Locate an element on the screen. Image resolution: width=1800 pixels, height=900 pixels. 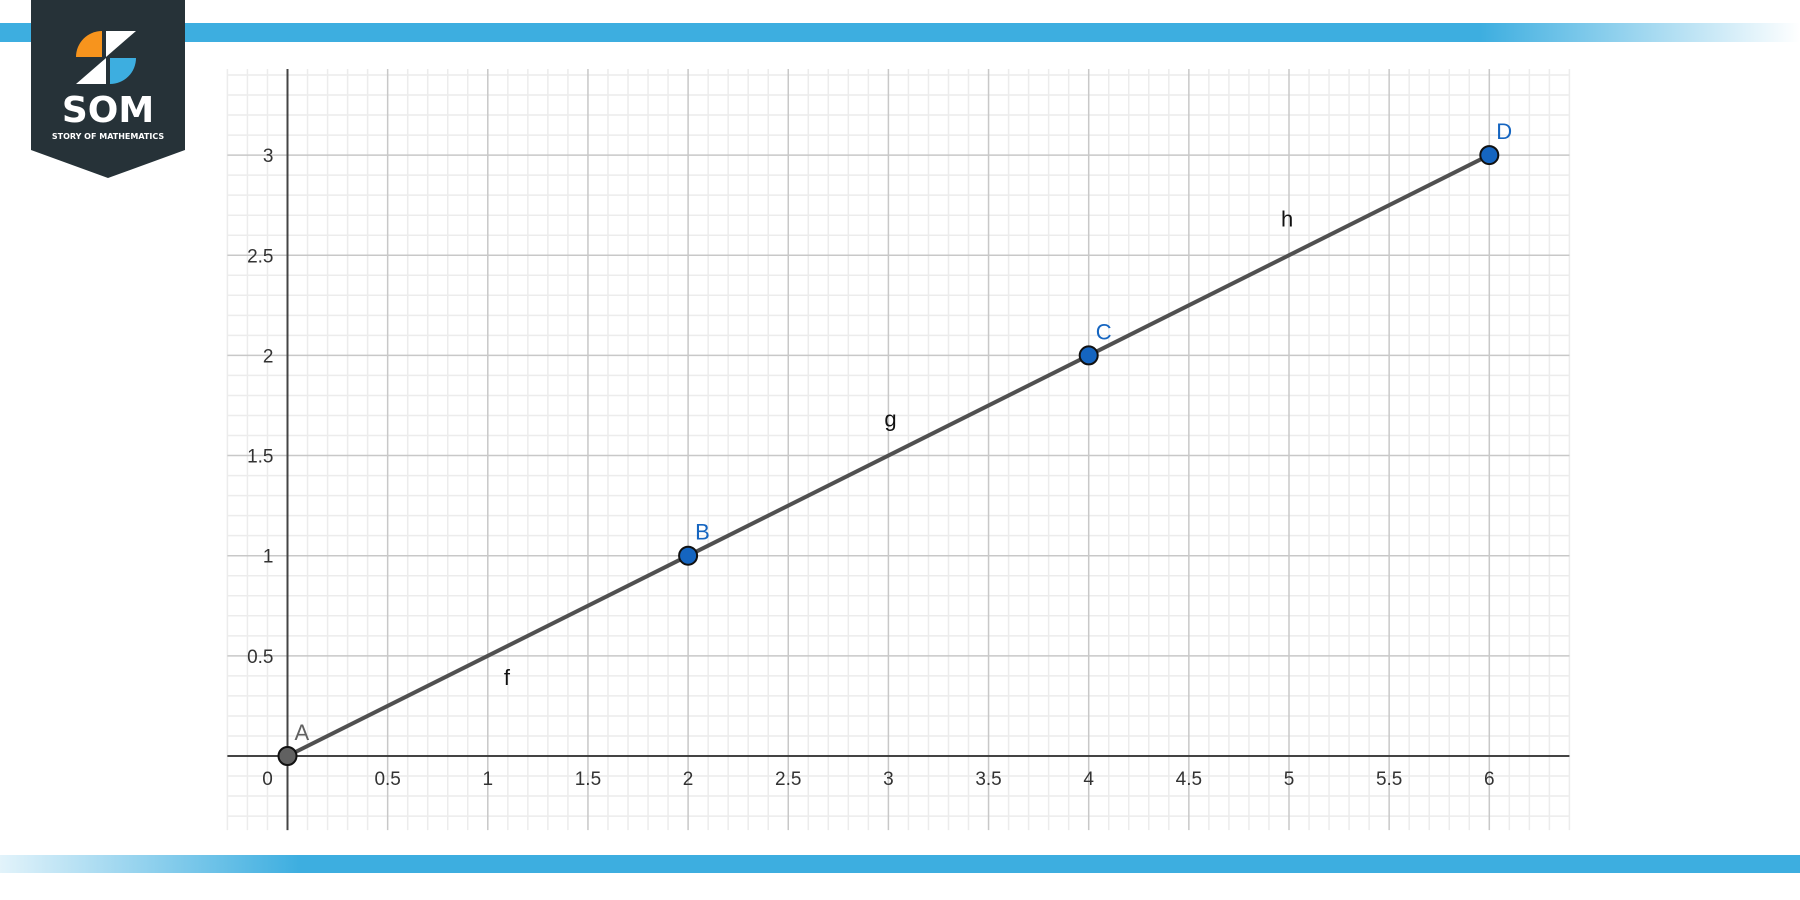
x-tick-label: 5.5 is located at coordinates (1389, 779).